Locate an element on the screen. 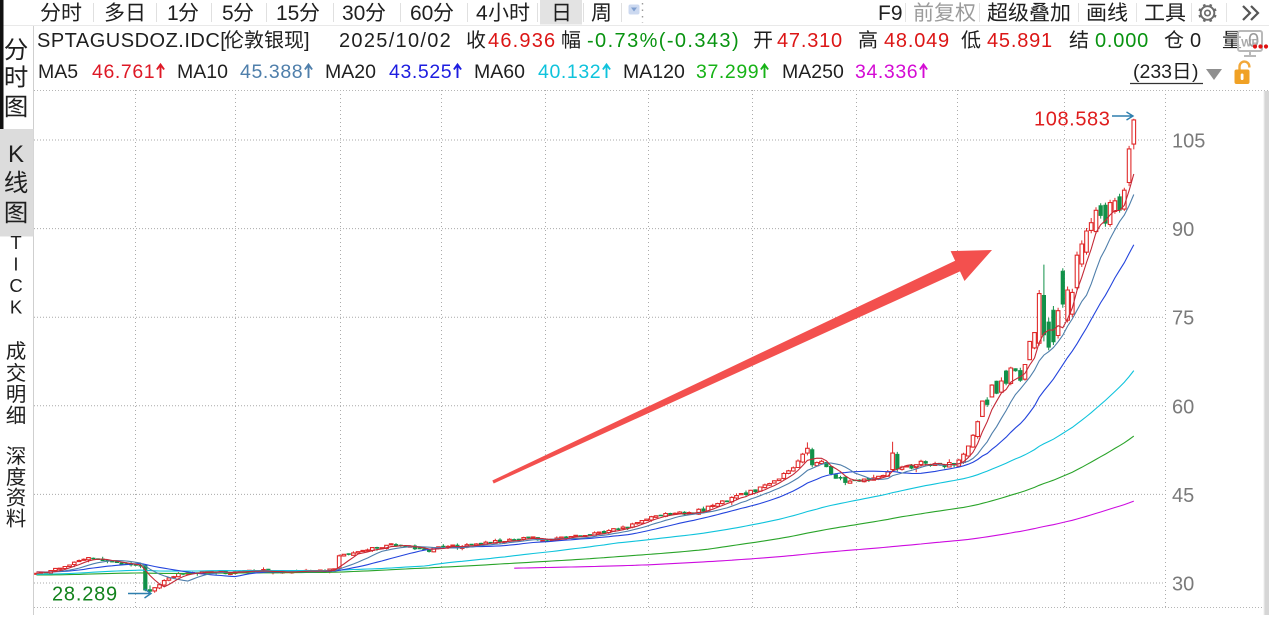 The image size is (1269, 620). svg-text: MA5 is located at coordinates (58, 72).